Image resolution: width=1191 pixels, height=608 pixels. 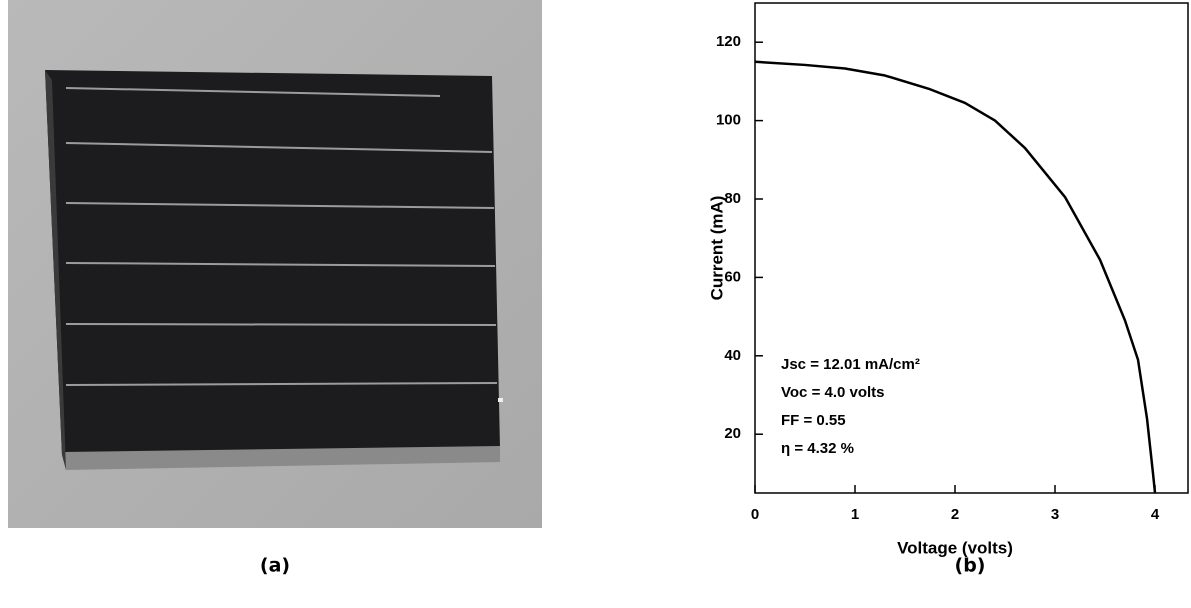 I want to click on y-tick-label: 40, so click(x=732, y=355).